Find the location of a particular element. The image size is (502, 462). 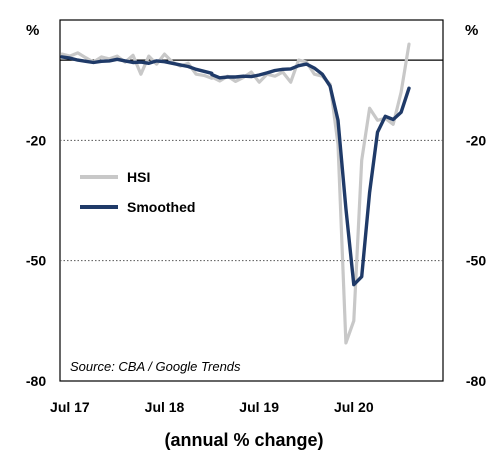

y-axis-unit-left: % is located at coordinates (32, 30).